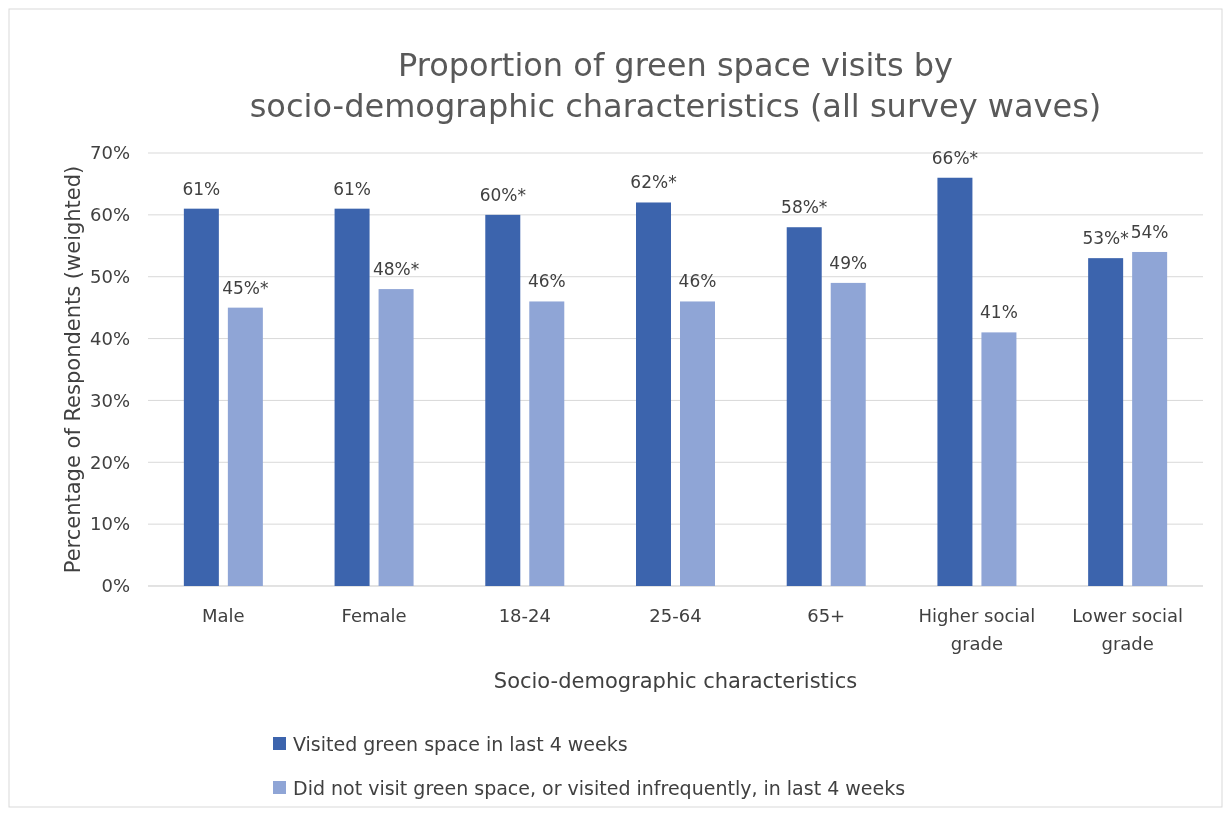  What do you see at coordinates (1149, 231) in the screenshot?
I see `data-label: 54%` at bounding box center [1149, 231].